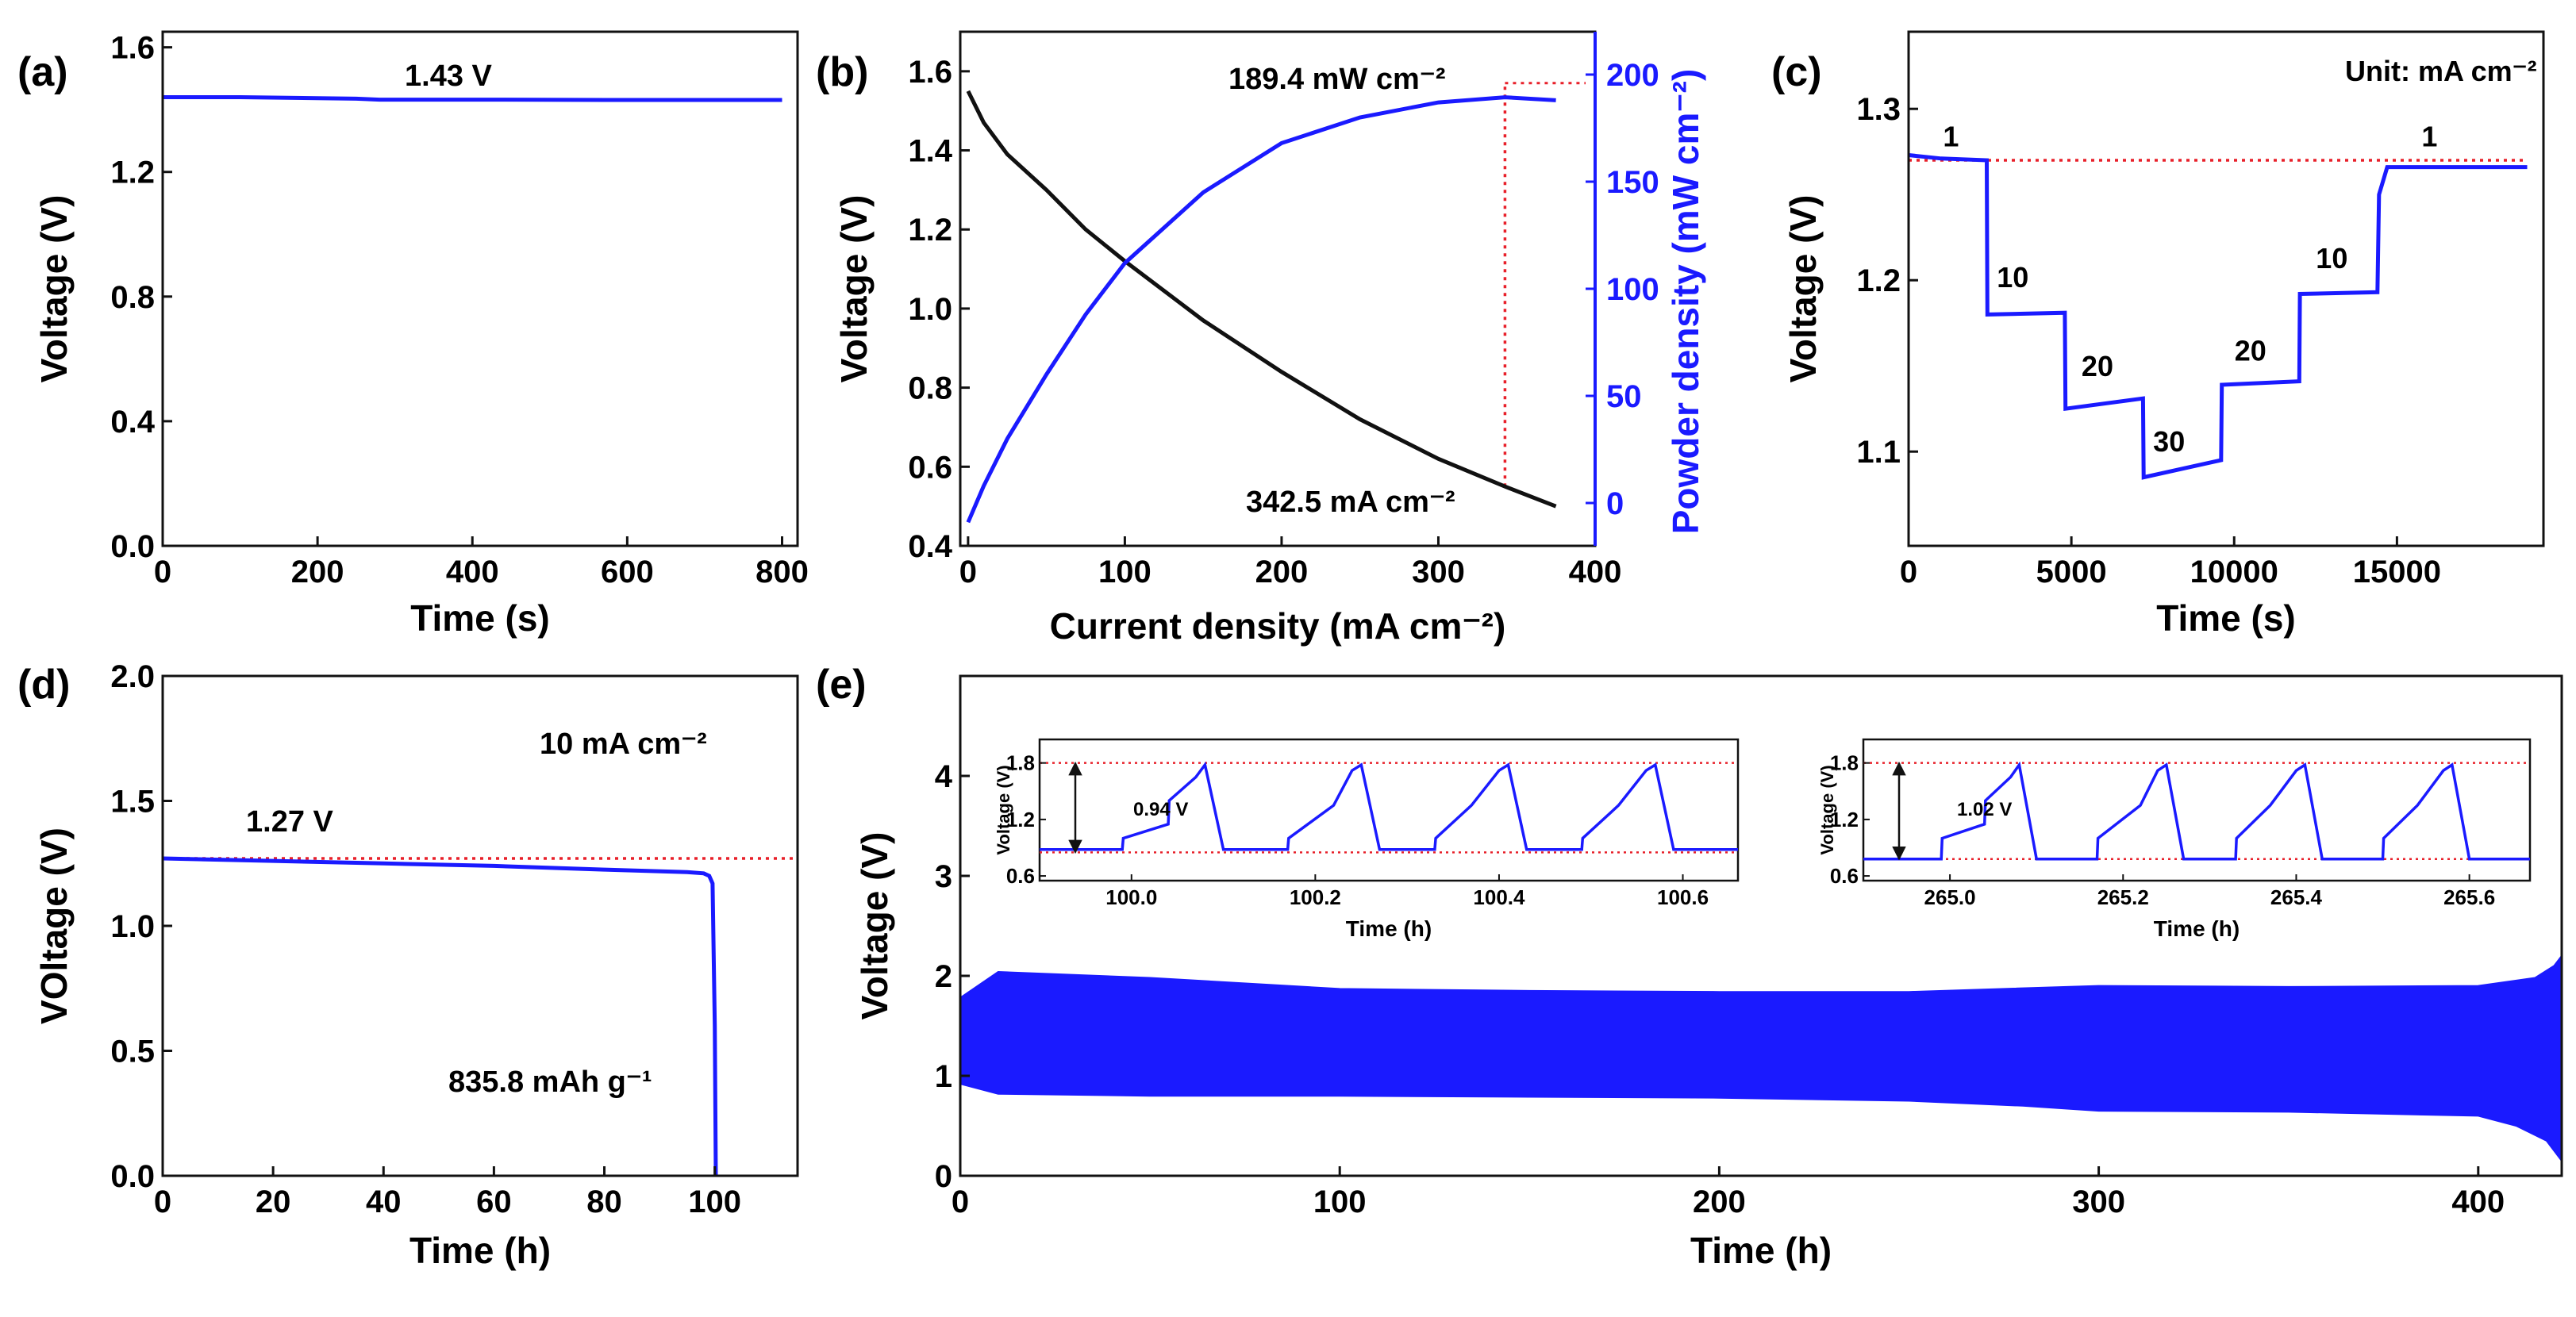 Image resolution: width=2576 pixels, height=1317 pixels. Describe the element at coordinates (944, 776) in the screenshot. I see `panel-e-ytick-label: 4` at that location.